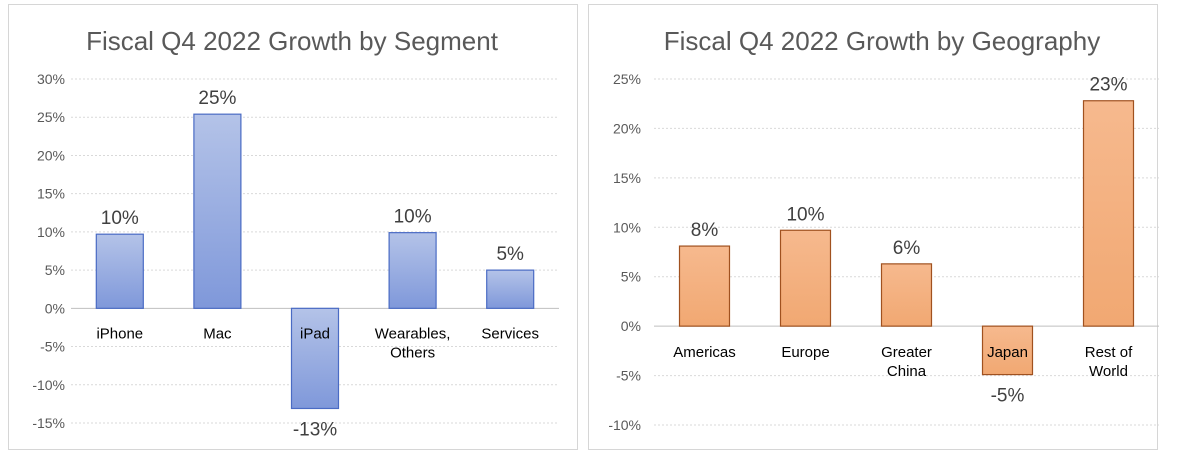 This screenshot has height=455, width=1200. Describe the element at coordinates (217, 98) in the screenshot. I see `data-label: 25%` at that location.